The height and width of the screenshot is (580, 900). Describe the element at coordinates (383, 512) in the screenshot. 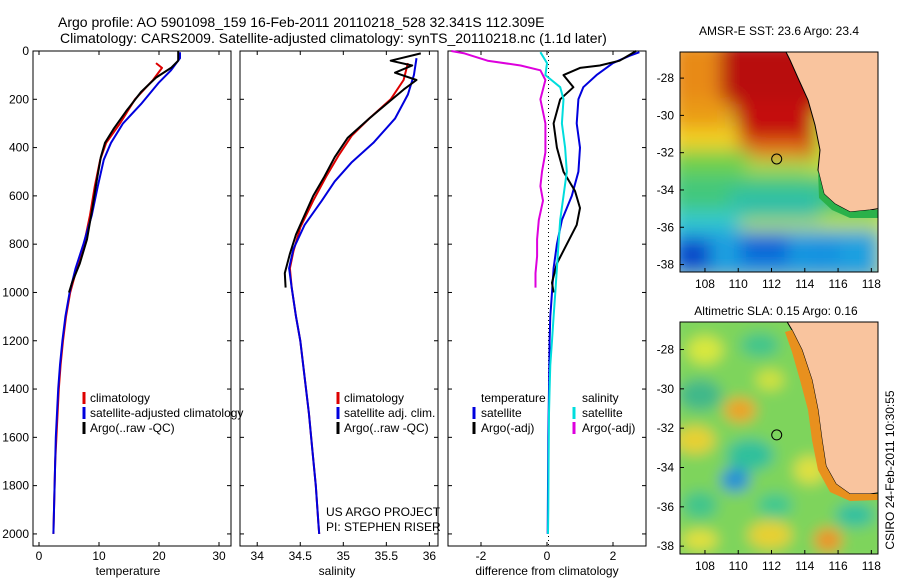

I see `project-note: US ARGO PROJECT` at that location.